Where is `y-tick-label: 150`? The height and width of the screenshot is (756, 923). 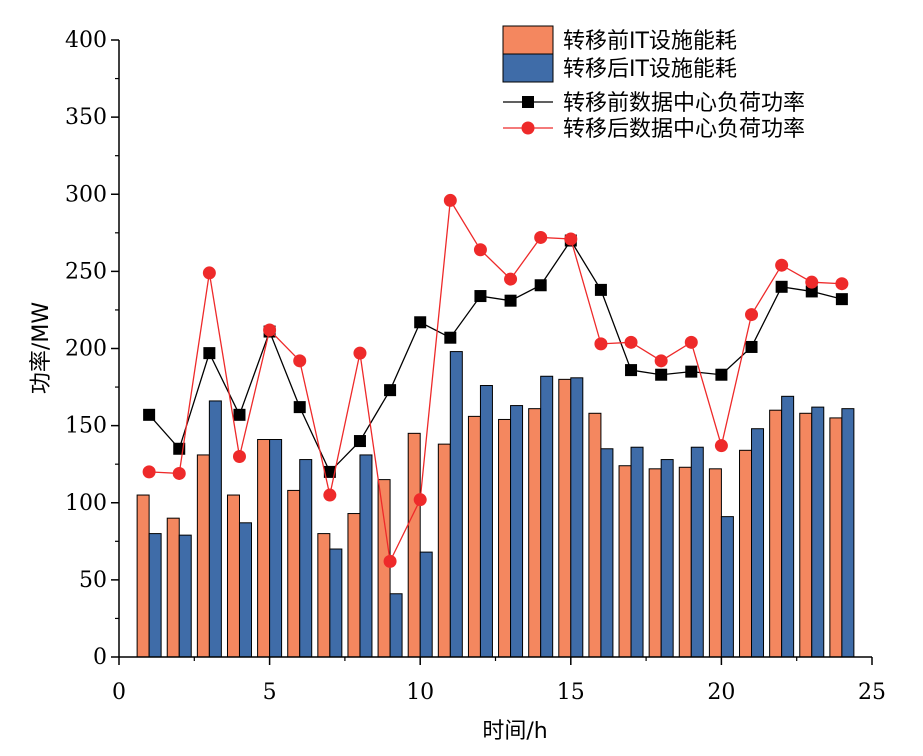
y-tick-label: 150 is located at coordinates (86, 426).